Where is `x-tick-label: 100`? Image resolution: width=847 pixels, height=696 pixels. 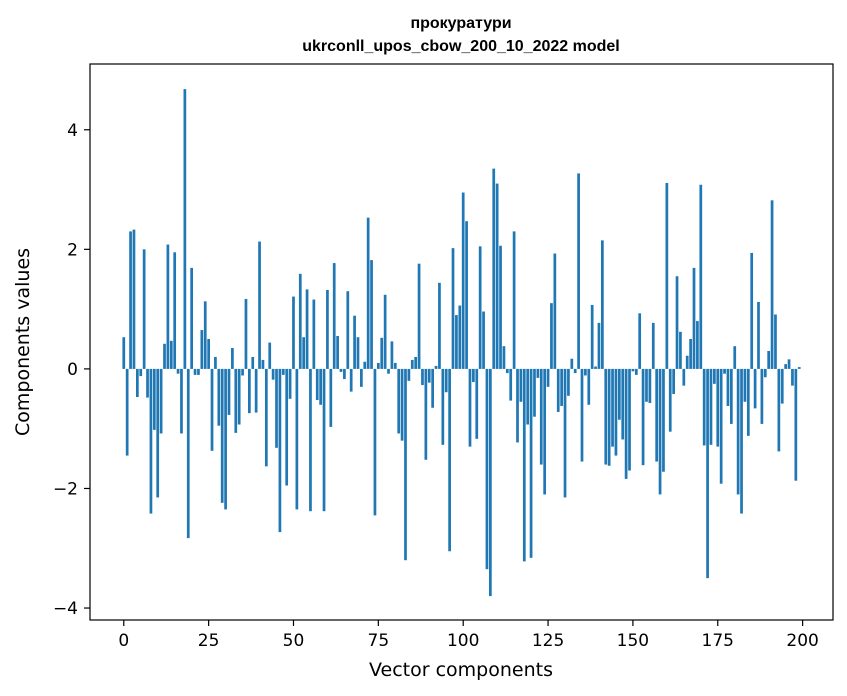
x-tick-label: 100 is located at coordinates (463, 641).